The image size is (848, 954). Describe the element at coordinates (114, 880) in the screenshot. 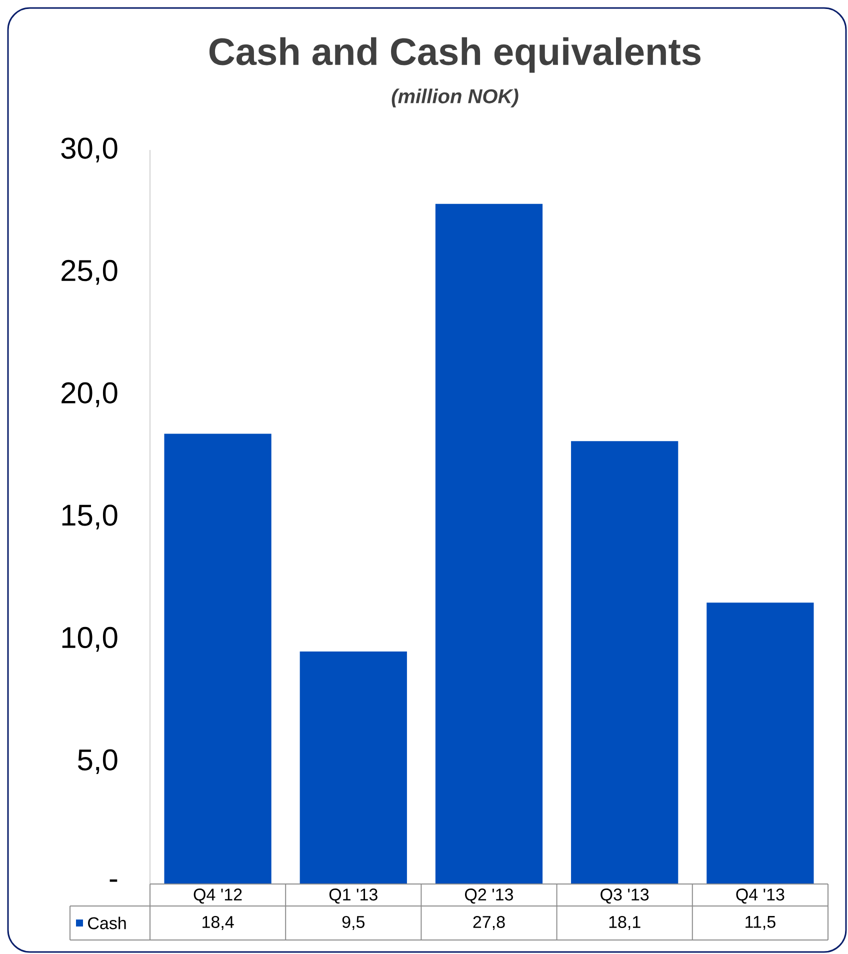

I see `y-tick-label: -` at that location.